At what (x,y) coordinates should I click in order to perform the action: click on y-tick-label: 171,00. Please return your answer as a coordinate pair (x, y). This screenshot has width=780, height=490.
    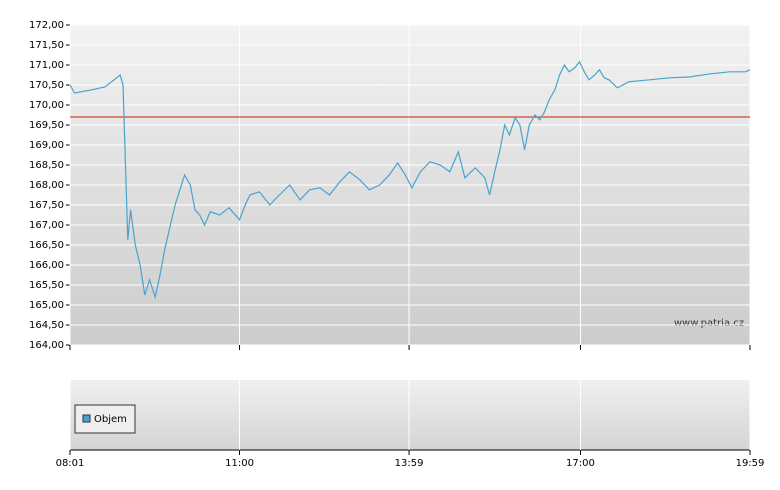
    Looking at the image, I should click on (46, 65).